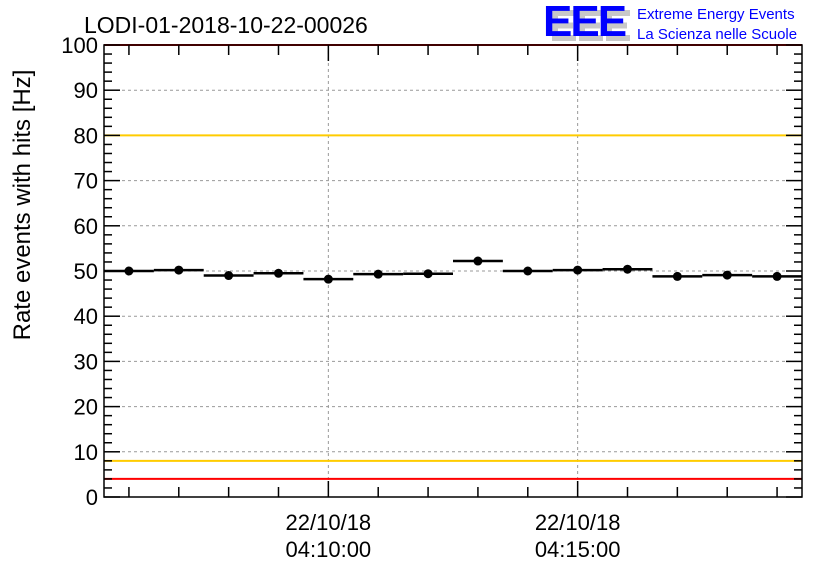 This screenshot has width=836, height=572. What do you see at coordinates (86, 271) in the screenshot?
I see `y-tick-label: 50` at bounding box center [86, 271].